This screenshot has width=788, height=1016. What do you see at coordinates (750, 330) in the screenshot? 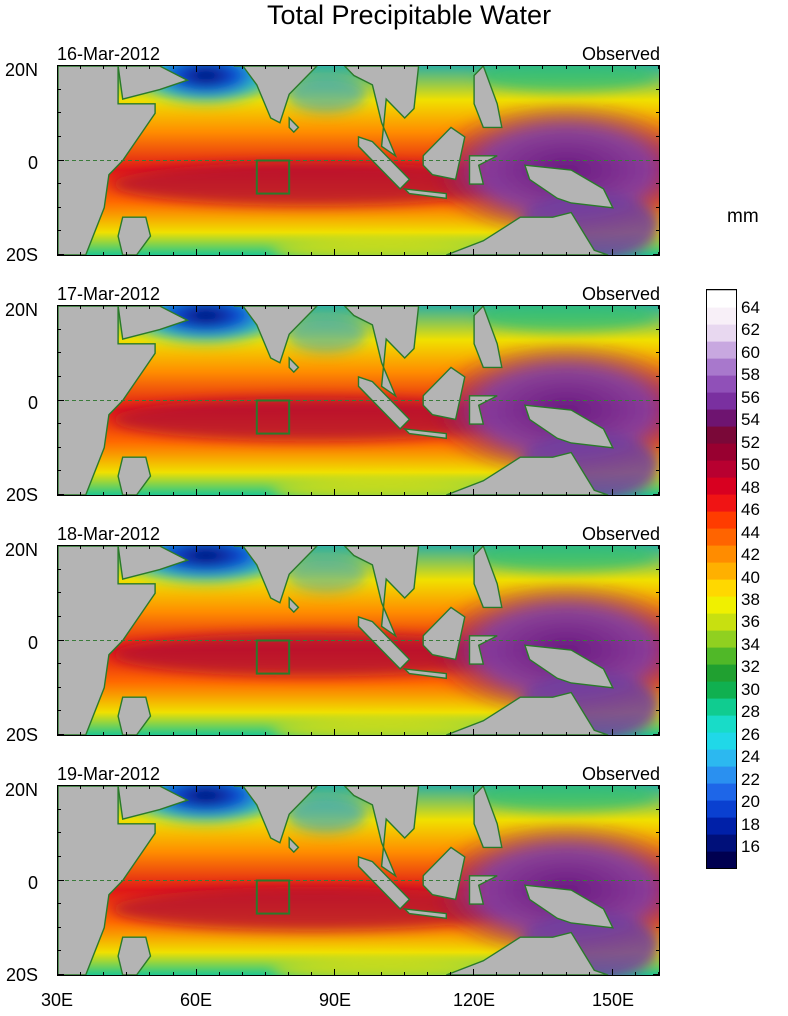
I see `colorbar-label: 62` at bounding box center [750, 330].